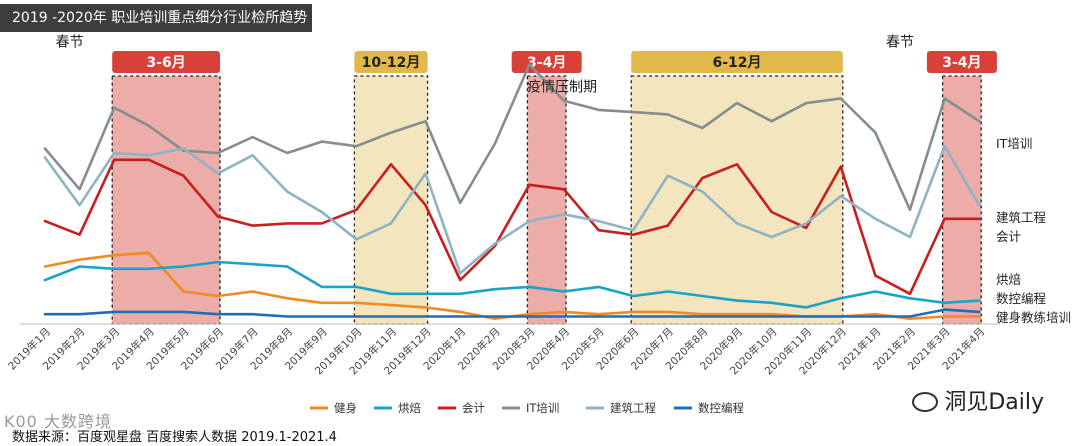 The width and height of the screenshot is (1080, 446). What do you see at coordinates (542, 408) in the screenshot?
I see `legend-label-3: IT培训` at bounding box center [542, 408].